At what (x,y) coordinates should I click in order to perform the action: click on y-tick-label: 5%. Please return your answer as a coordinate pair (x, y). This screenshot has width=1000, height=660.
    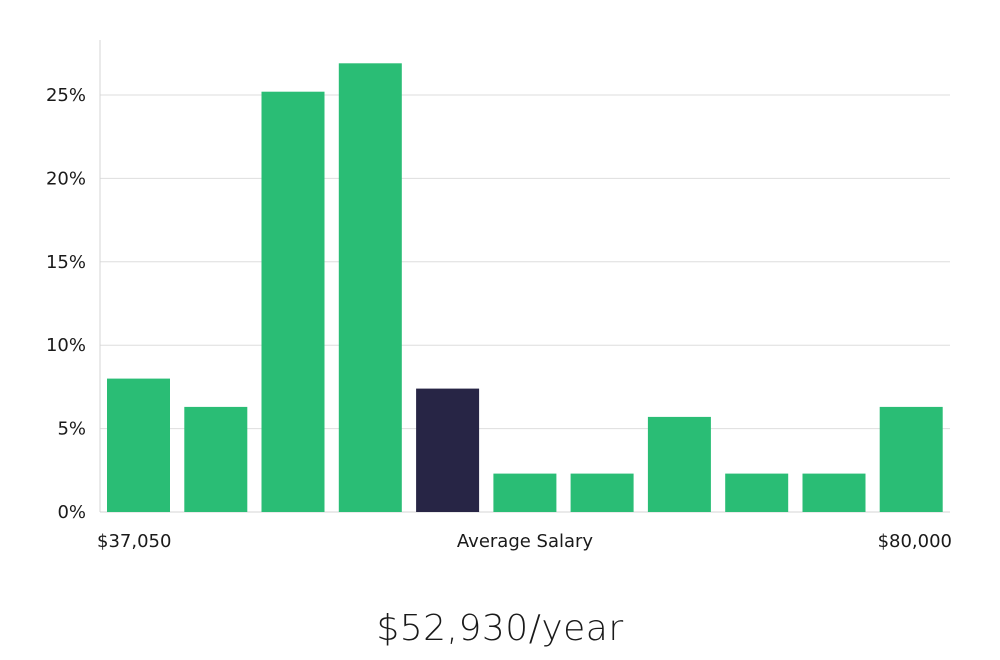
    Looking at the image, I should click on (71, 429).